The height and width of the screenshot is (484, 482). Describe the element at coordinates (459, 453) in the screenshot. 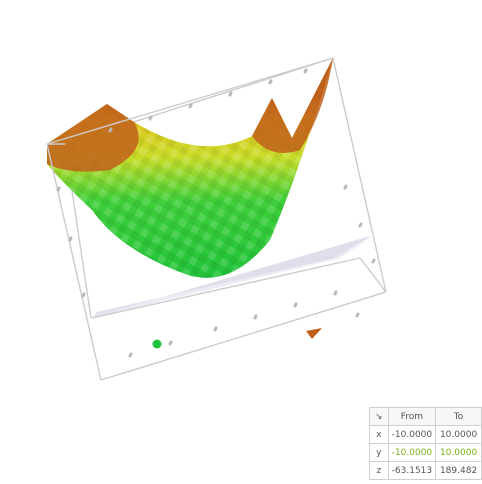

I see `y-to-value: 10.0000` at that location.